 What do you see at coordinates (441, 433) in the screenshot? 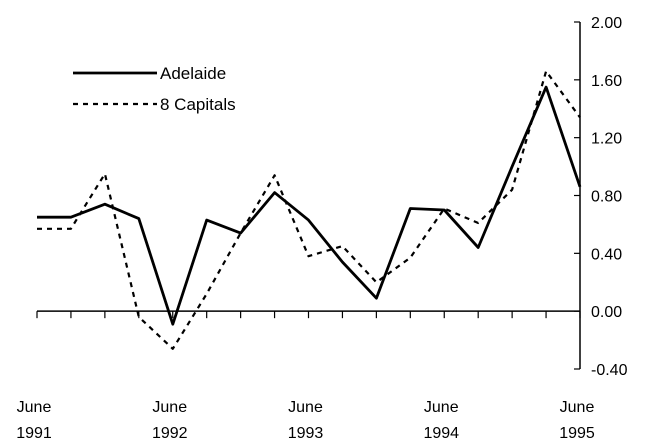
I see `x-tick-label: 1994` at bounding box center [441, 433].